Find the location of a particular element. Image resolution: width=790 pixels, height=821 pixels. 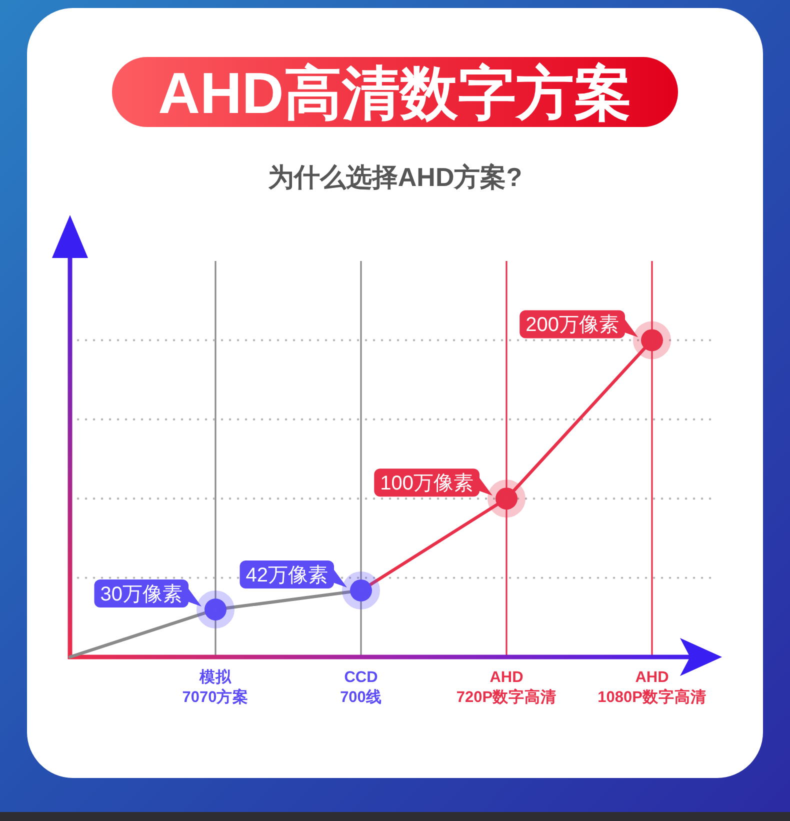

x-tick-label: CCD 700线 is located at coordinates (361, 687).